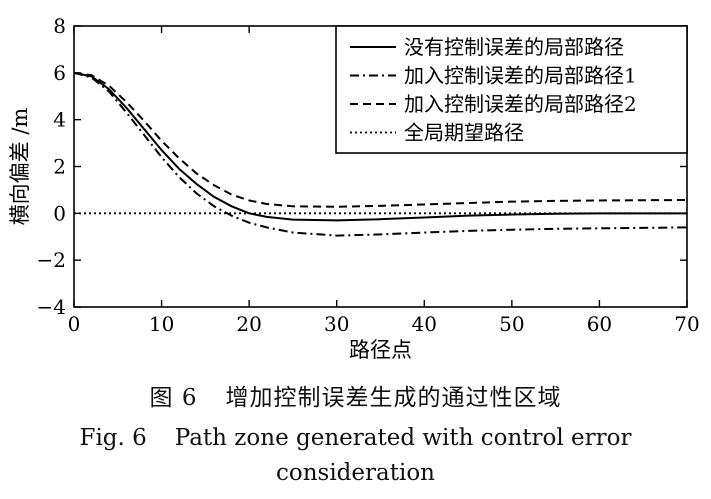 This screenshot has width=711, height=499. I want to click on x-tick-label: 30, so click(336, 324).